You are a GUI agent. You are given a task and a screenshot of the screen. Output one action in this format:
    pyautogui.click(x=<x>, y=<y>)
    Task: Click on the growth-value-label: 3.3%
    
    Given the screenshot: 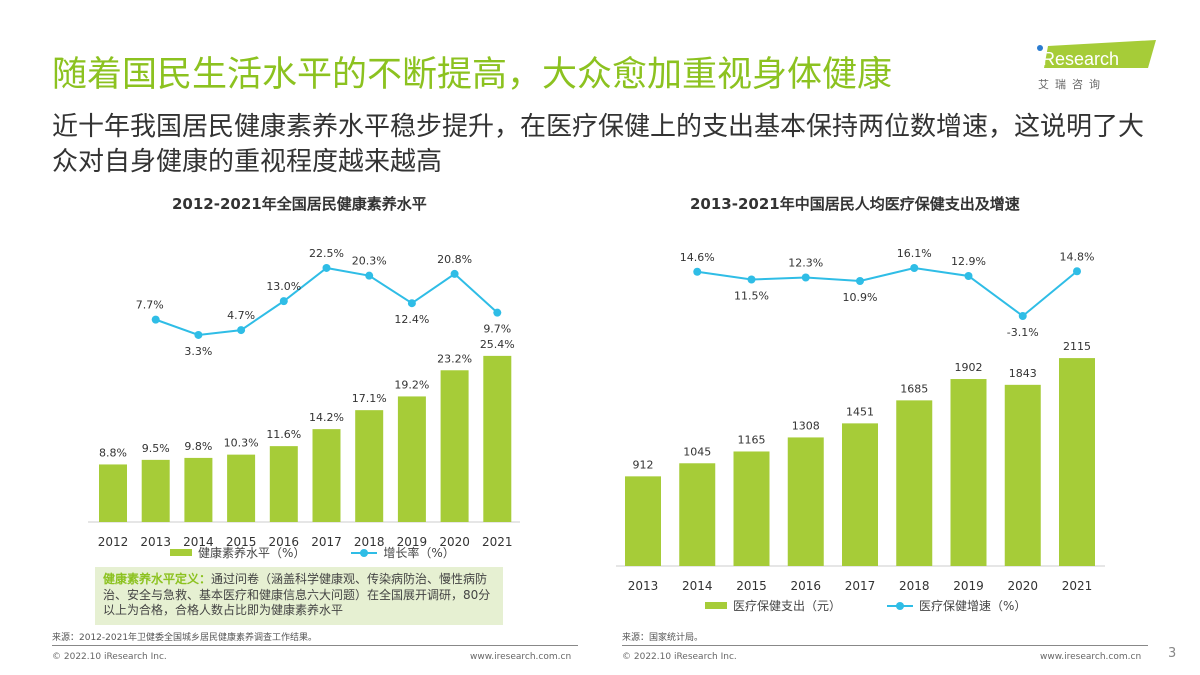 What is the action you would take?
    pyautogui.click(x=198, y=351)
    